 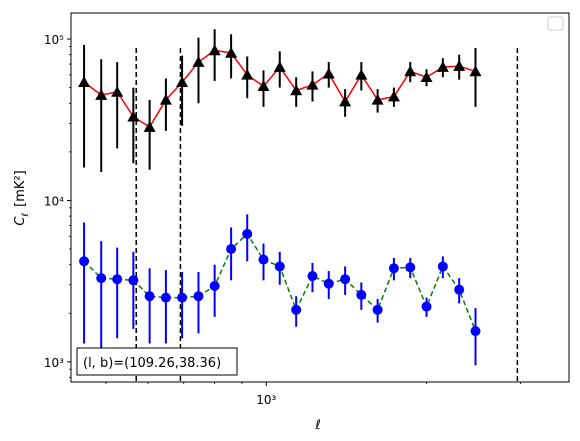 I want to click on x-axis-label: ℓ, so click(x=317, y=425).